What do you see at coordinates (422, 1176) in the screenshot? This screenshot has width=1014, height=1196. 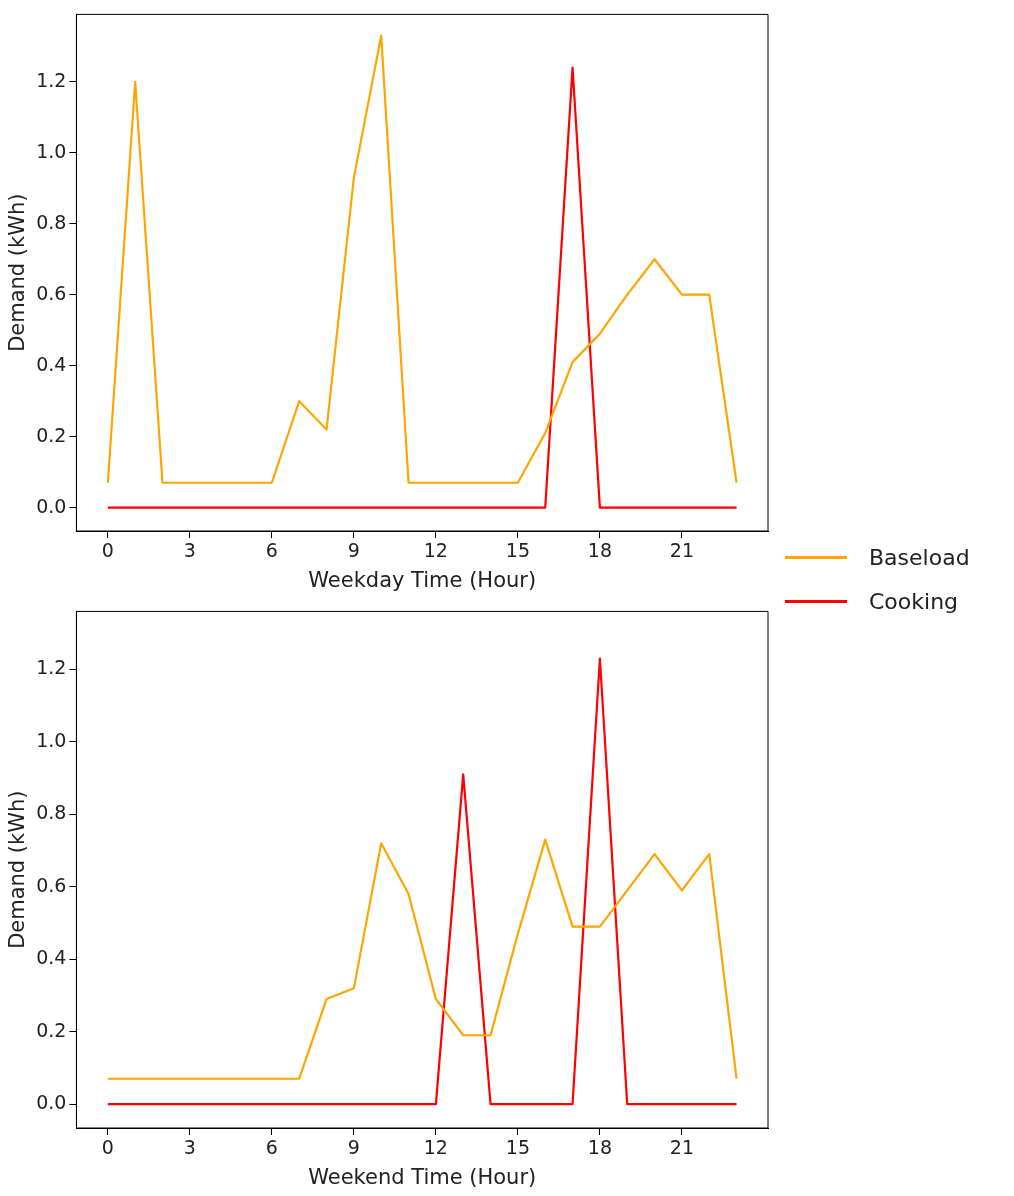 I see `x-axis-title: Weekend Time (Hour)` at bounding box center [422, 1176].